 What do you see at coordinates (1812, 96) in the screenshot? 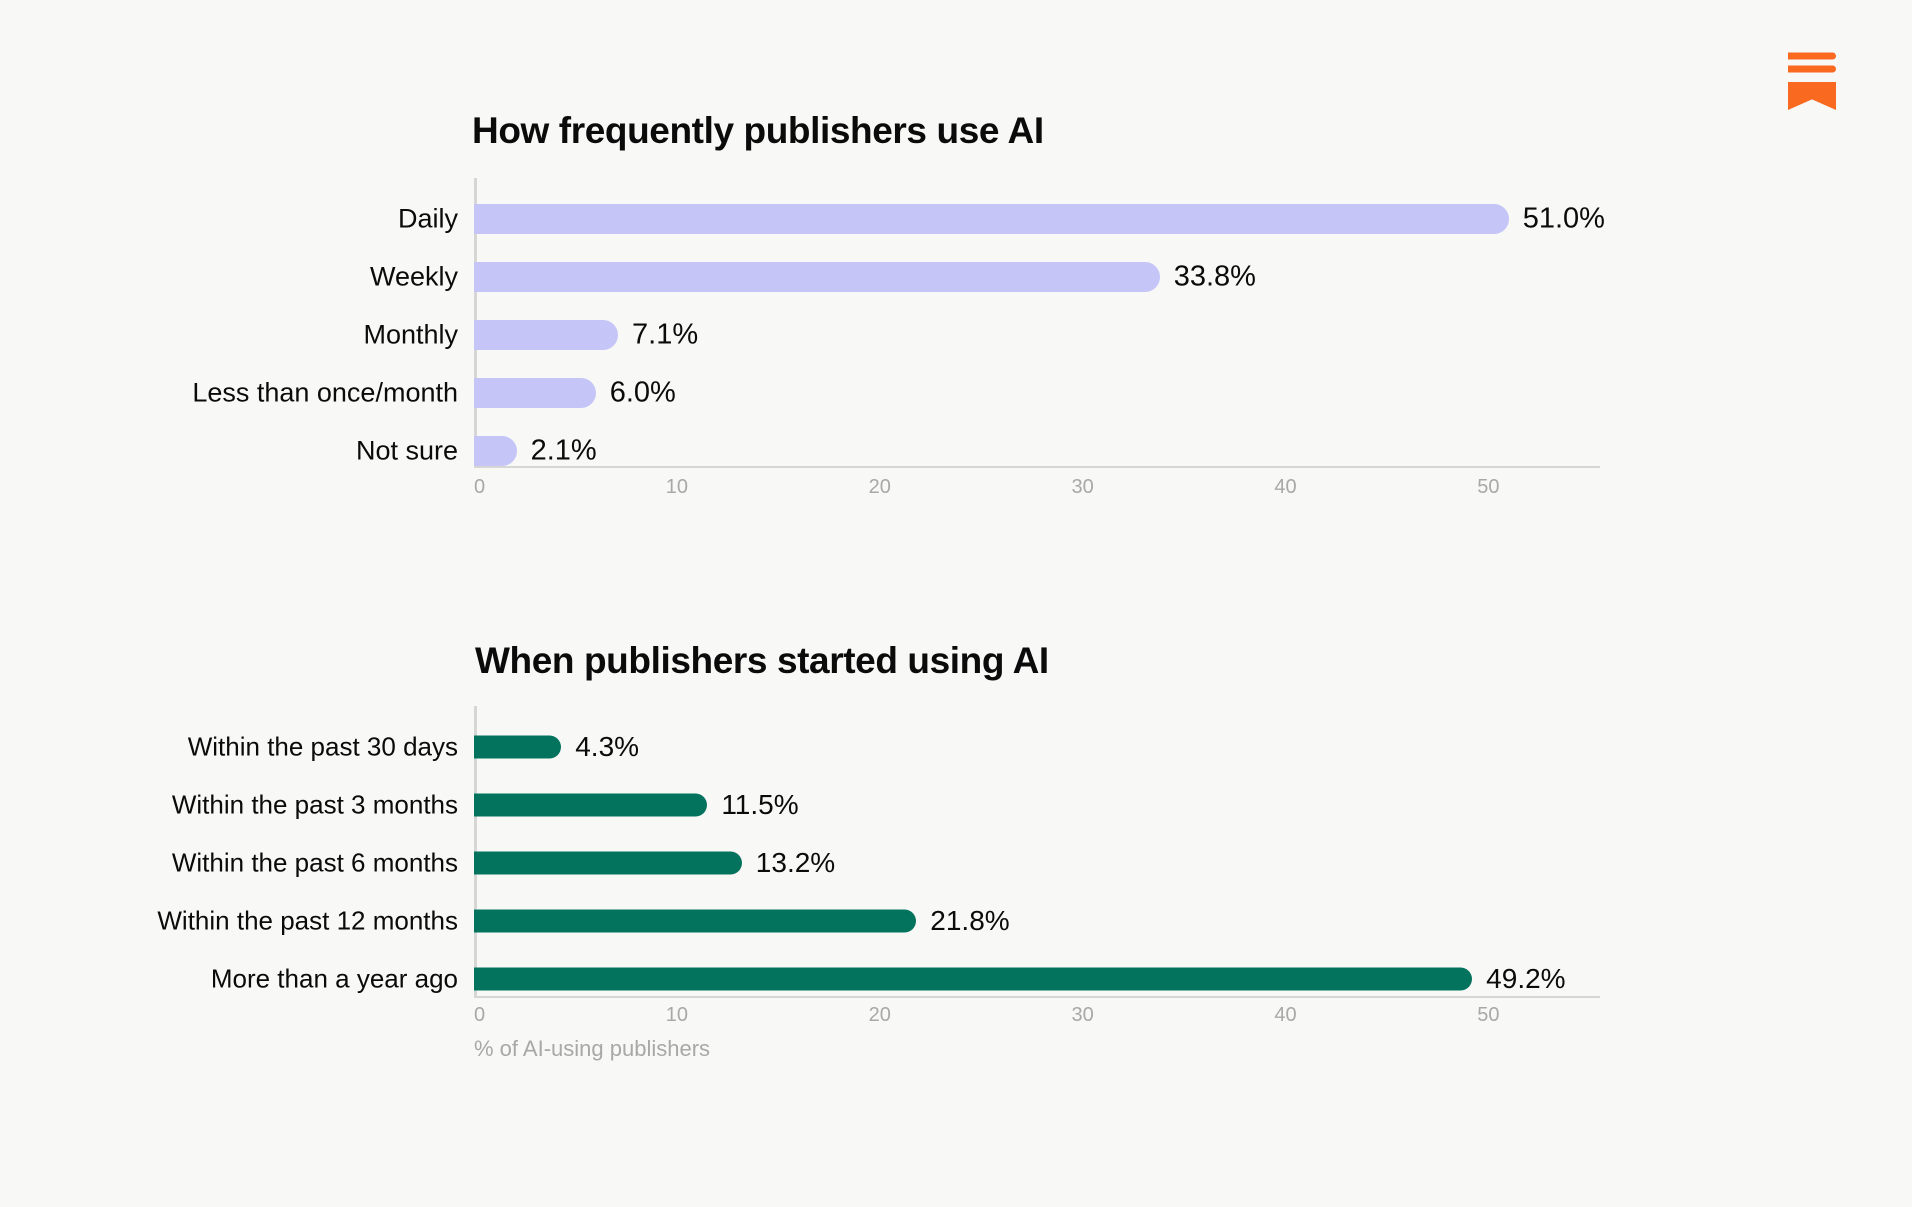
I see `logo-flag-shape` at bounding box center [1812, 96].